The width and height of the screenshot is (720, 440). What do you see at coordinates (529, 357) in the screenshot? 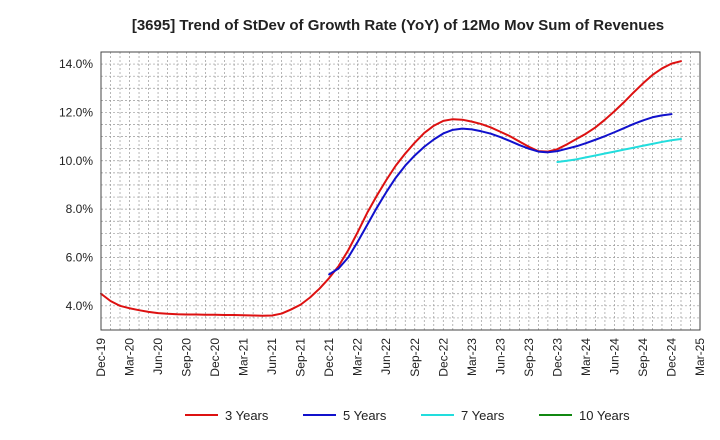
I see `x-tick-label: Sep-23` at bounding box center [529, 357].